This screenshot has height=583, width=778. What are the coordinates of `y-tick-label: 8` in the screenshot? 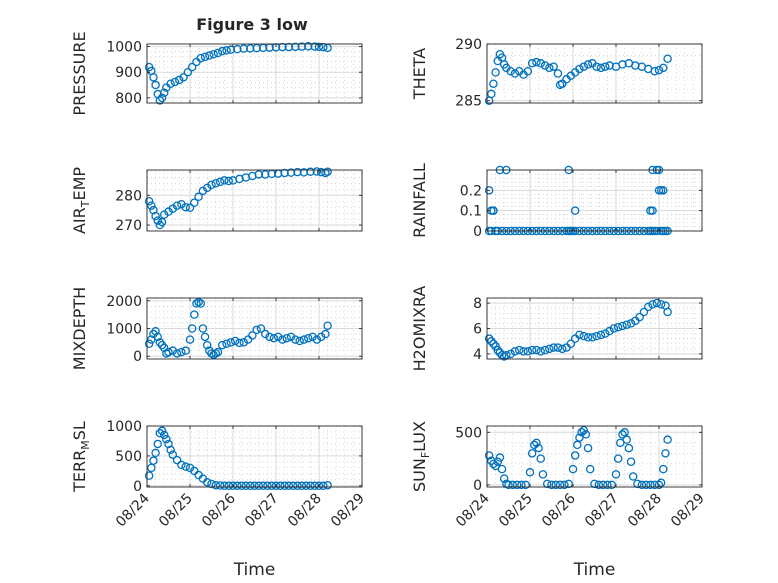 It's located at (477, 304).